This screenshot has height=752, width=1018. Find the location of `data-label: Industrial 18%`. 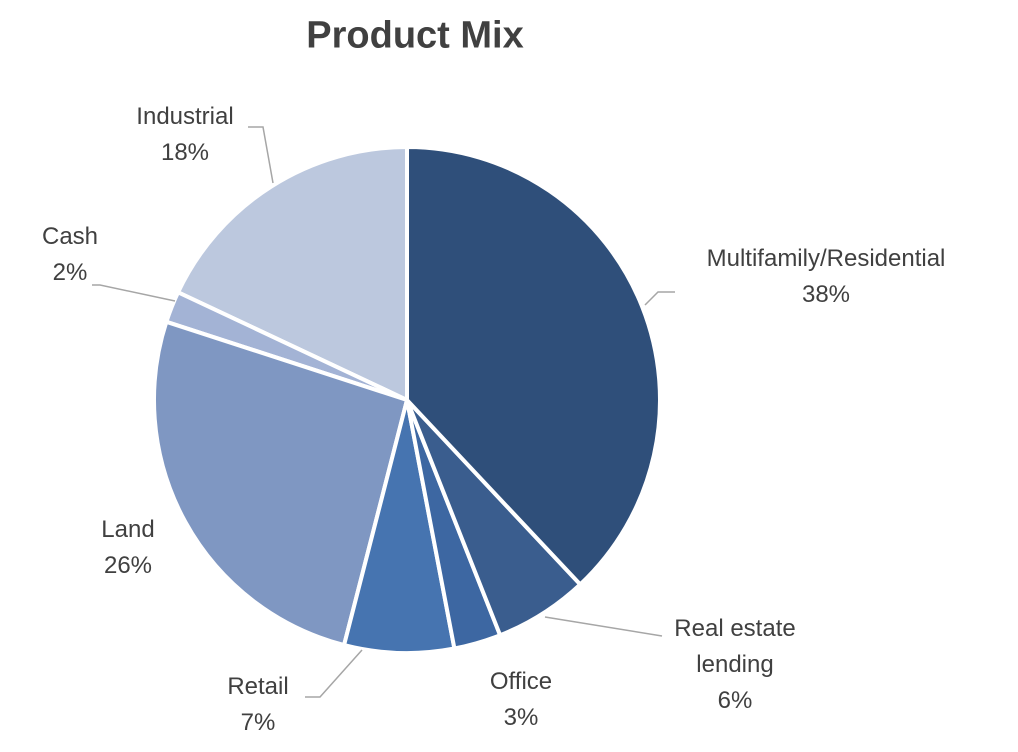

data-label: Industrial 18% is located at coordinates (185, 135).